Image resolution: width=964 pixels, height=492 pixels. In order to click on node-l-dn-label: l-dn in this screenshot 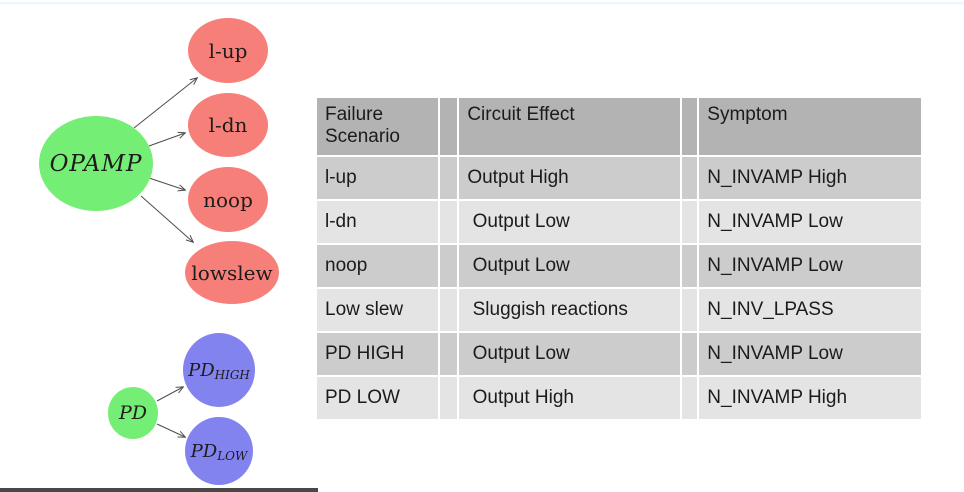, I will do `click(228, 125)`.